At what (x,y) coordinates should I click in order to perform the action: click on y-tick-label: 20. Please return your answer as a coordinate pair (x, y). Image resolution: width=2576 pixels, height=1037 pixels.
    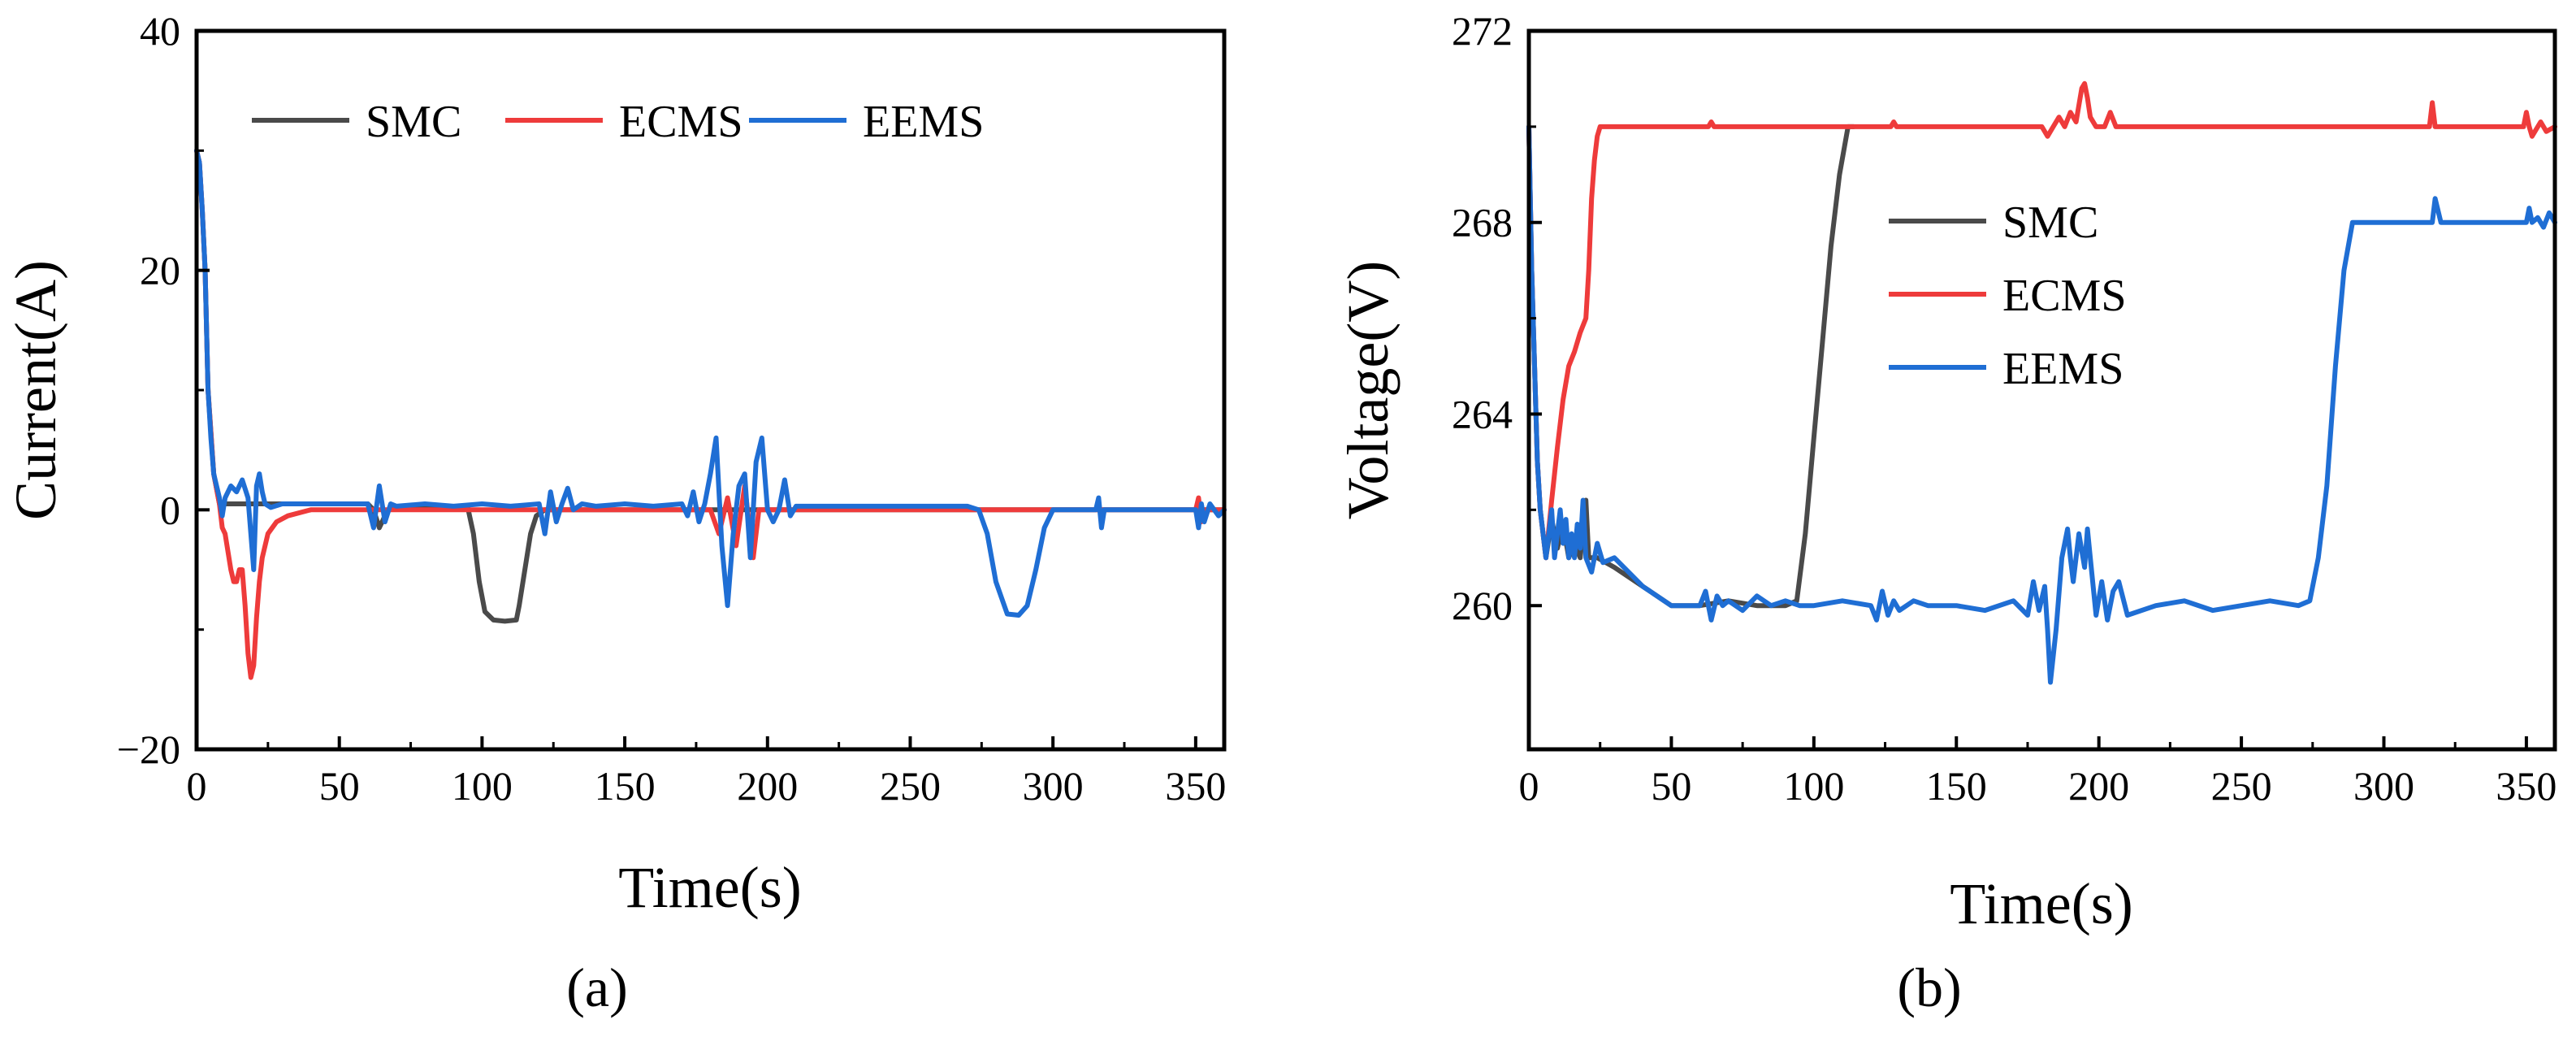
    Looking at the image, I should click on (160, 270).